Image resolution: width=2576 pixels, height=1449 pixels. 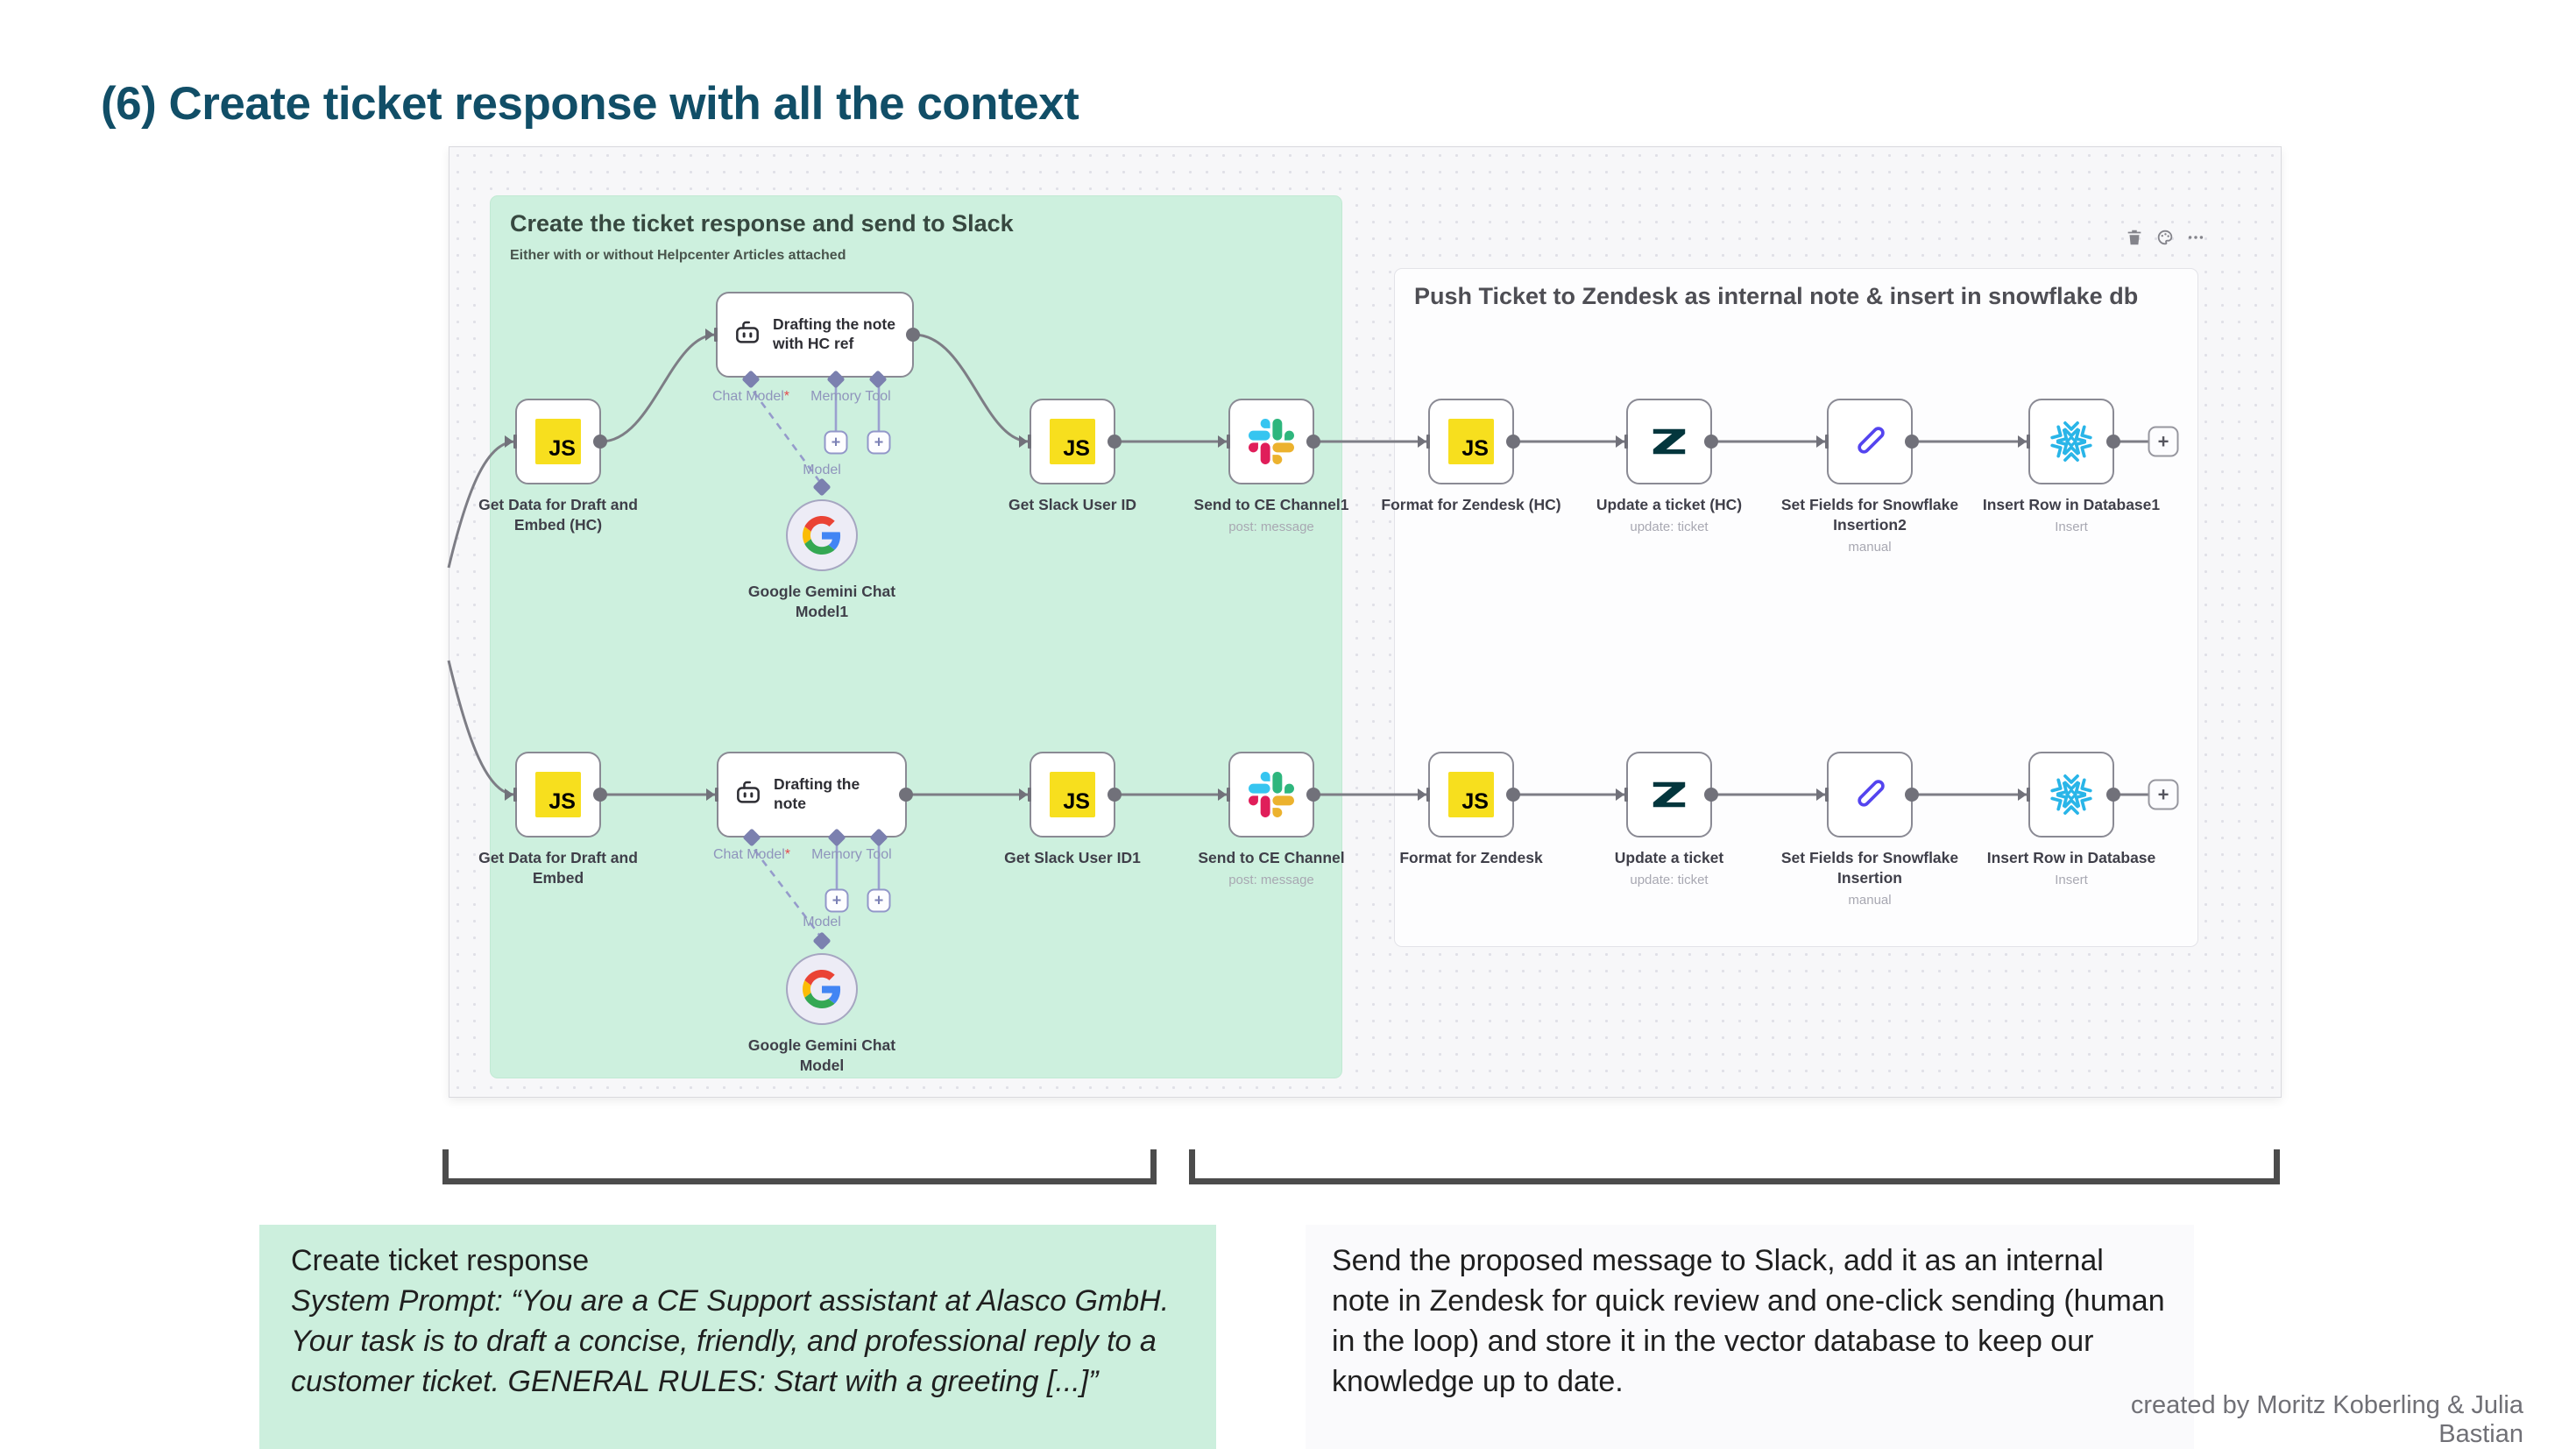 What do you see at coordinates (817, 794) in the screenshot?
I see `node-title: Drafting the note` at bounding box center [817, 794].